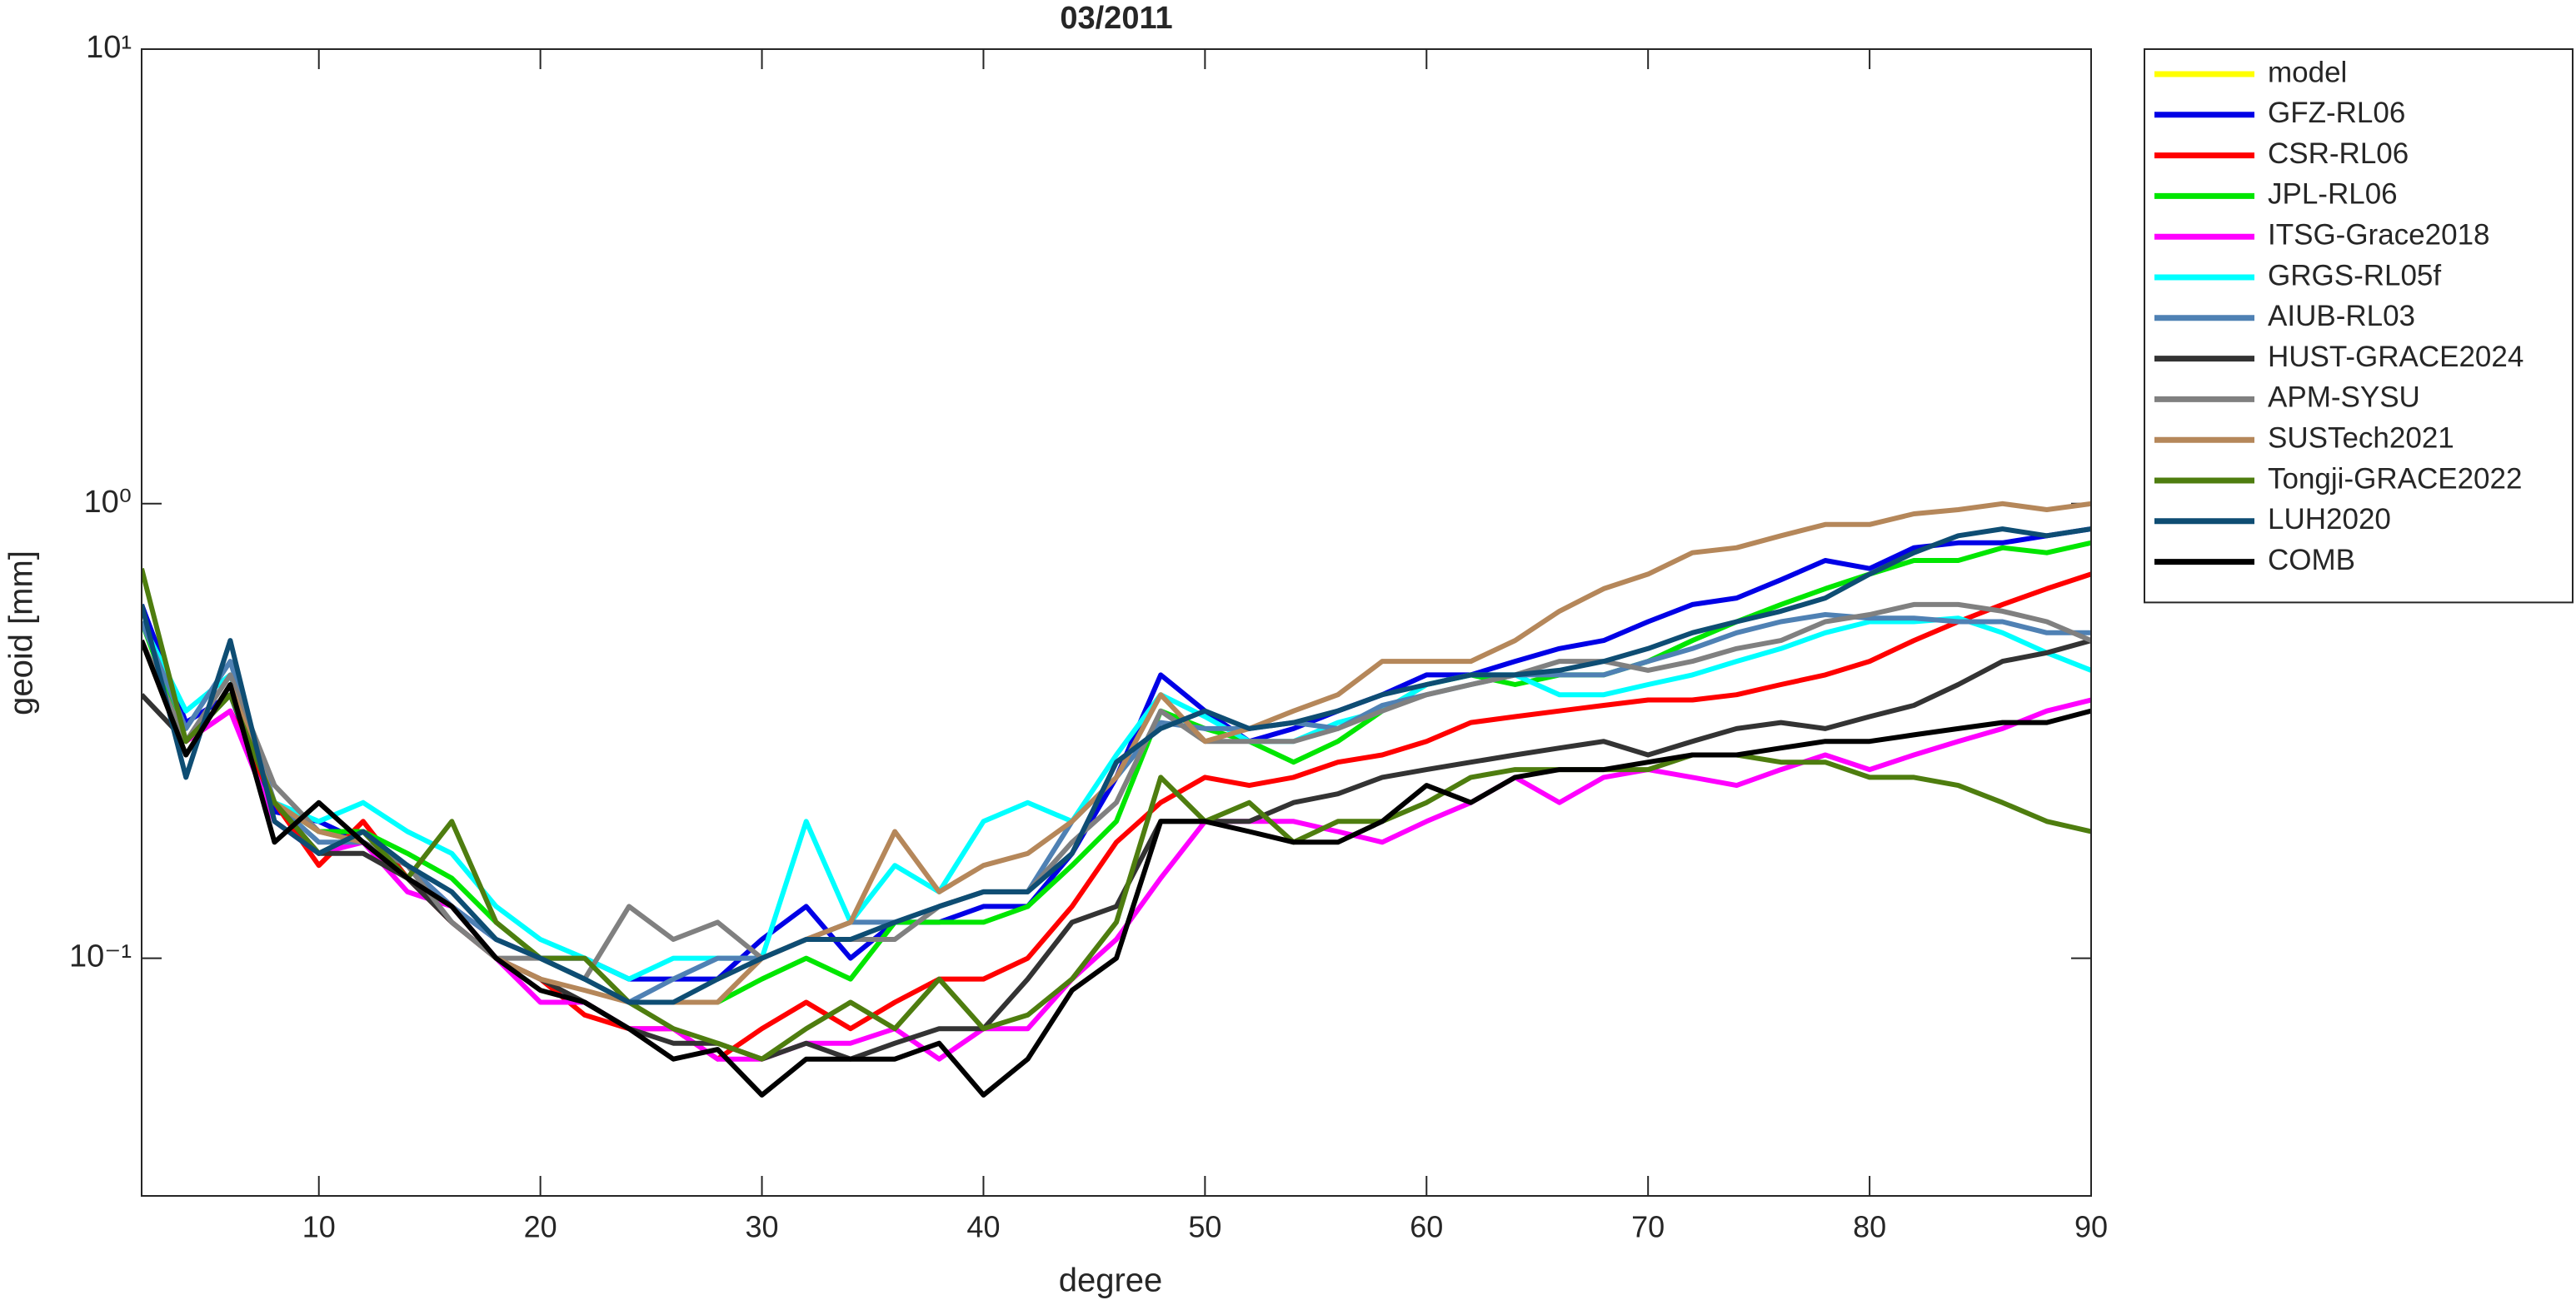 Image resolution: width=2576 pixels, height=1305 pixels. What do you see at coordinates (1648, 1227) in the screenshot?
I see `x-tick-label: 70` at bounding box center [1648, 1227].